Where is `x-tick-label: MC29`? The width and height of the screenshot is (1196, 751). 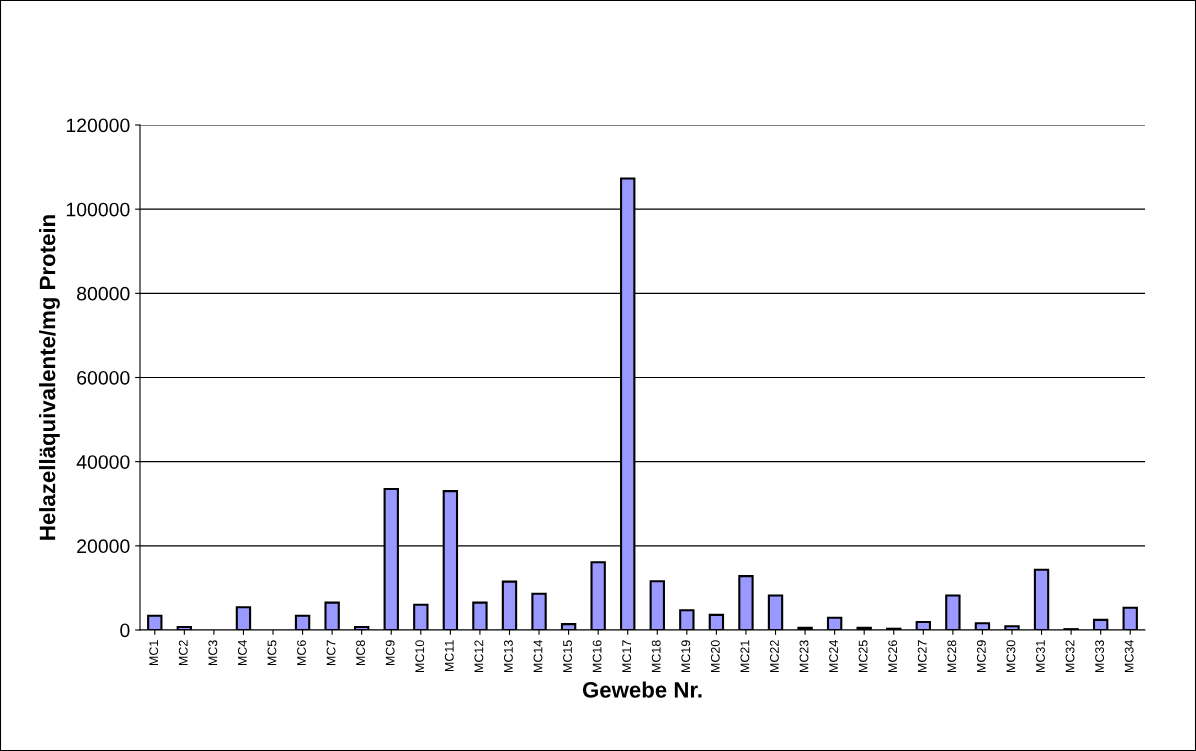
x-tick-label: MC29 is located at coordinates (981, 656).